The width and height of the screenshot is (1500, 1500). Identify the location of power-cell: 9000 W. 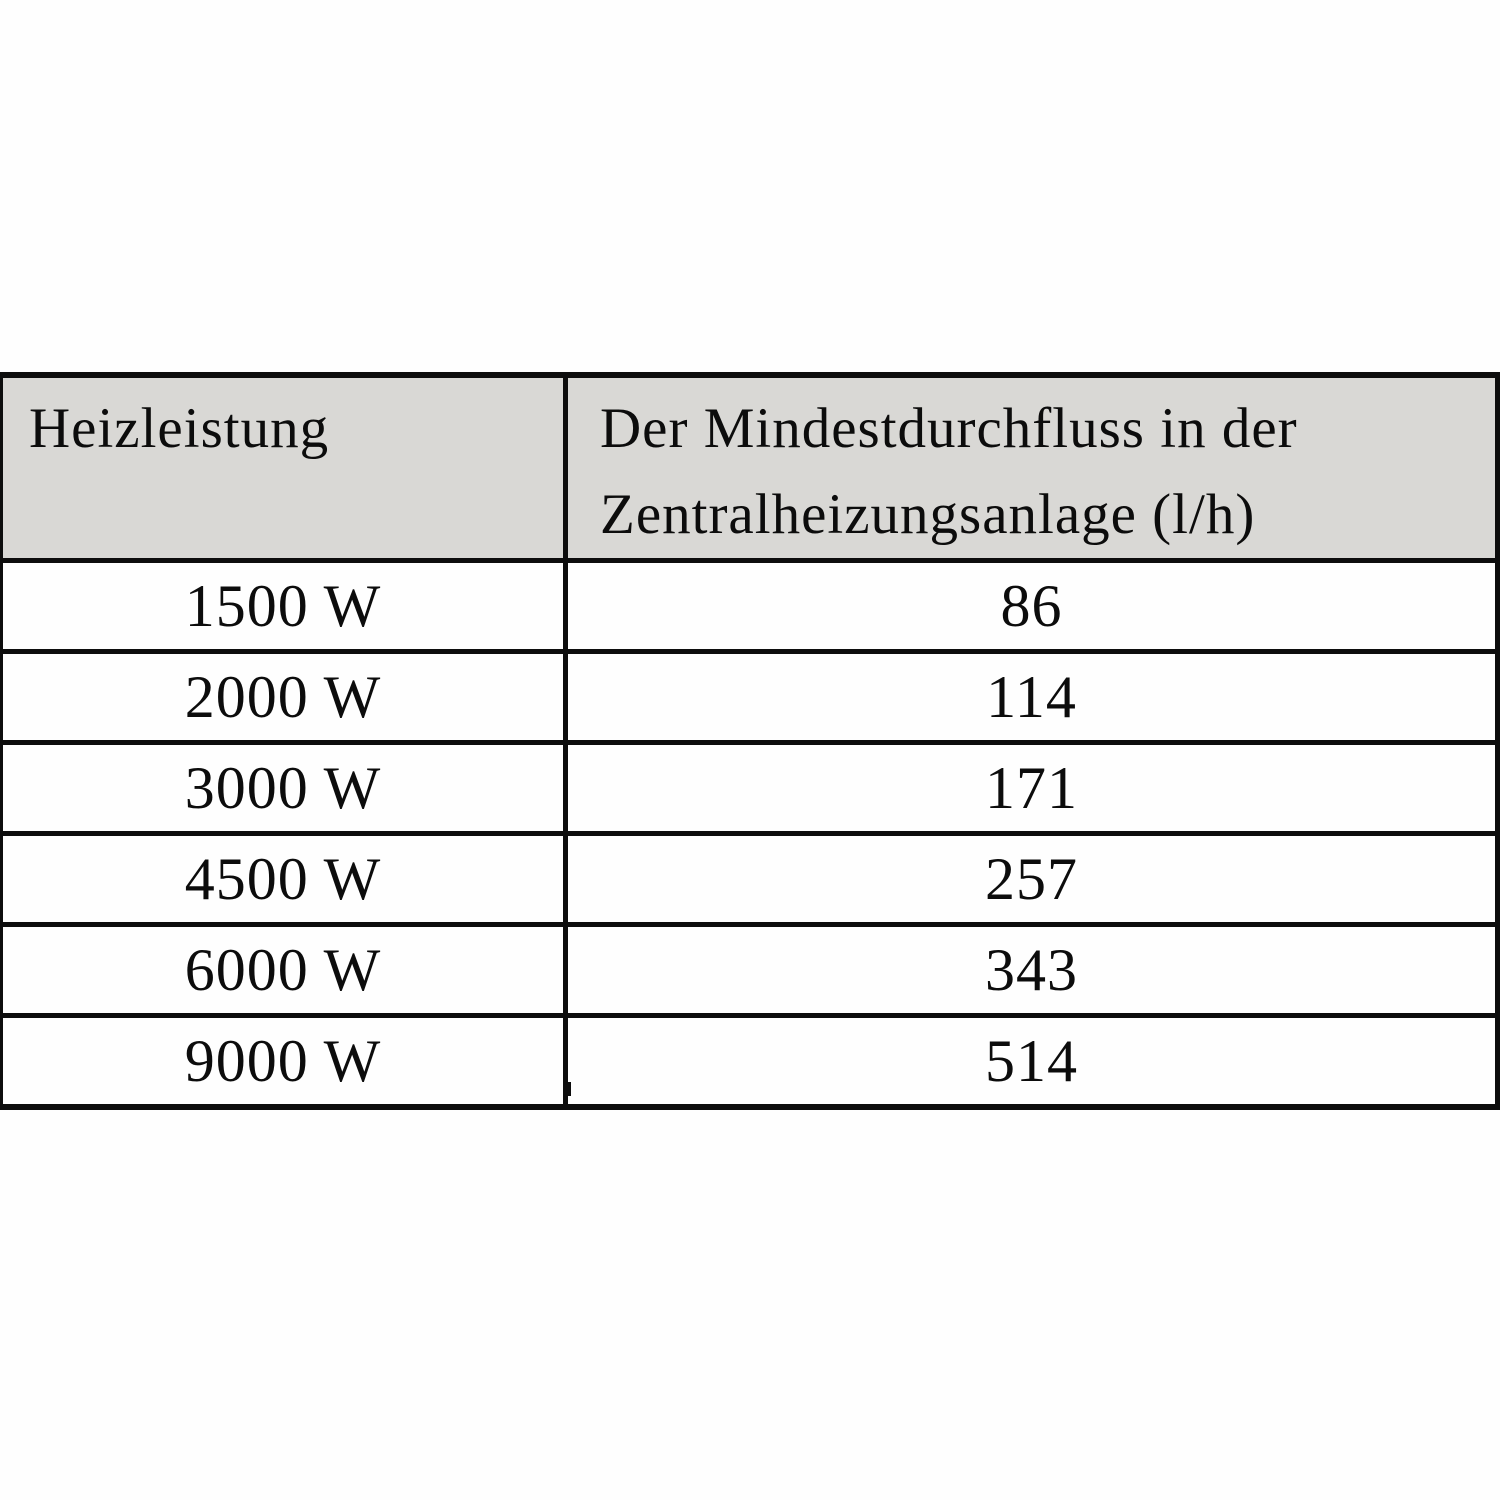
(285, 1061).